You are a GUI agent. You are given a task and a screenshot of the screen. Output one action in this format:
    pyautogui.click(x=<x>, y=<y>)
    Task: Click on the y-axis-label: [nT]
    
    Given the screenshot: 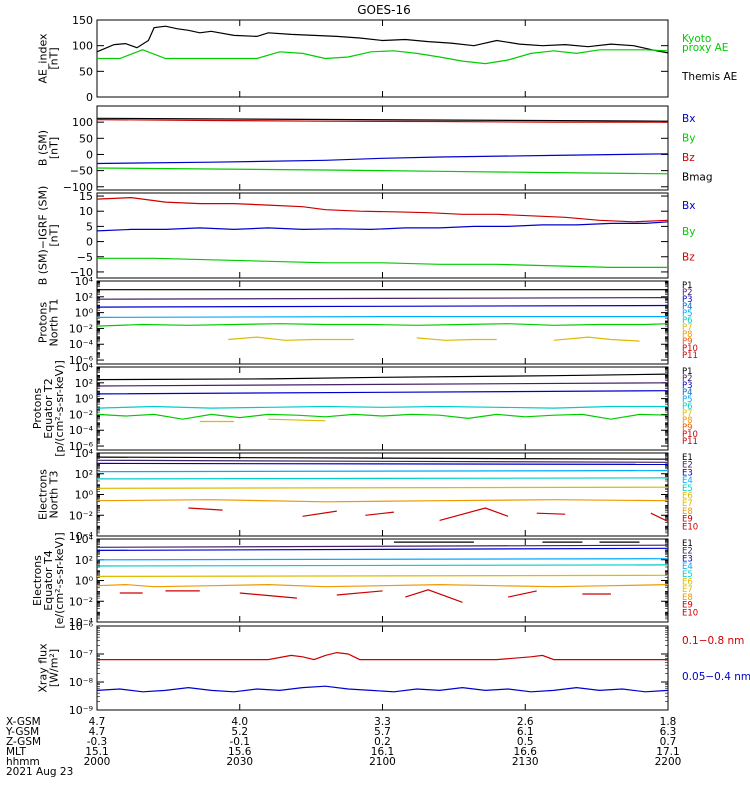 What is the action you would take?
    pyautogui.click(x=54, y=58)
    